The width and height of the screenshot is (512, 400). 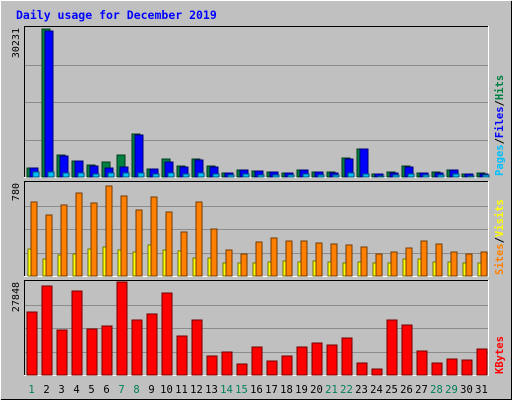 I want to click on legend-entry: Visits, so click(x=500, y=218).